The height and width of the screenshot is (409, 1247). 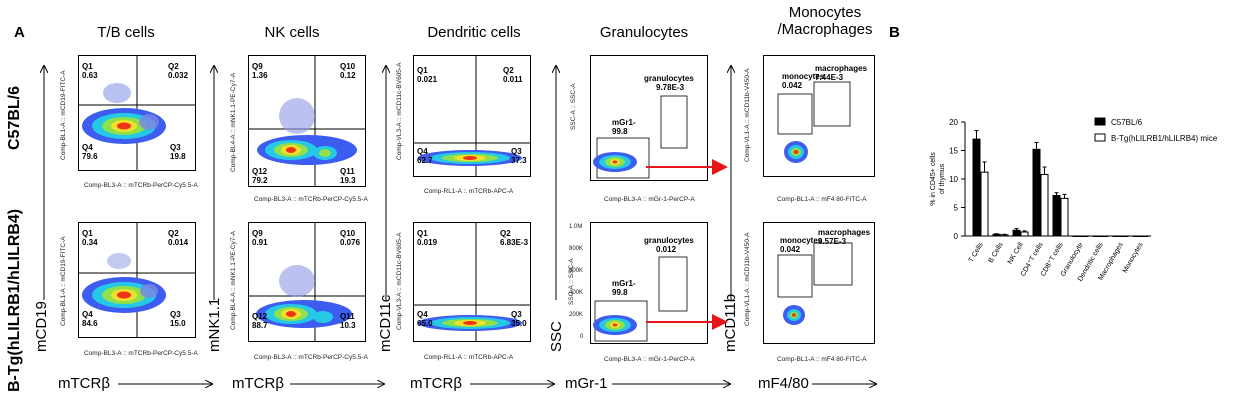 What do you see at coordinates (348, 176) in the screenshot?
I see `gate-q11: Q11 19.3` at bounding box center [348, 176].